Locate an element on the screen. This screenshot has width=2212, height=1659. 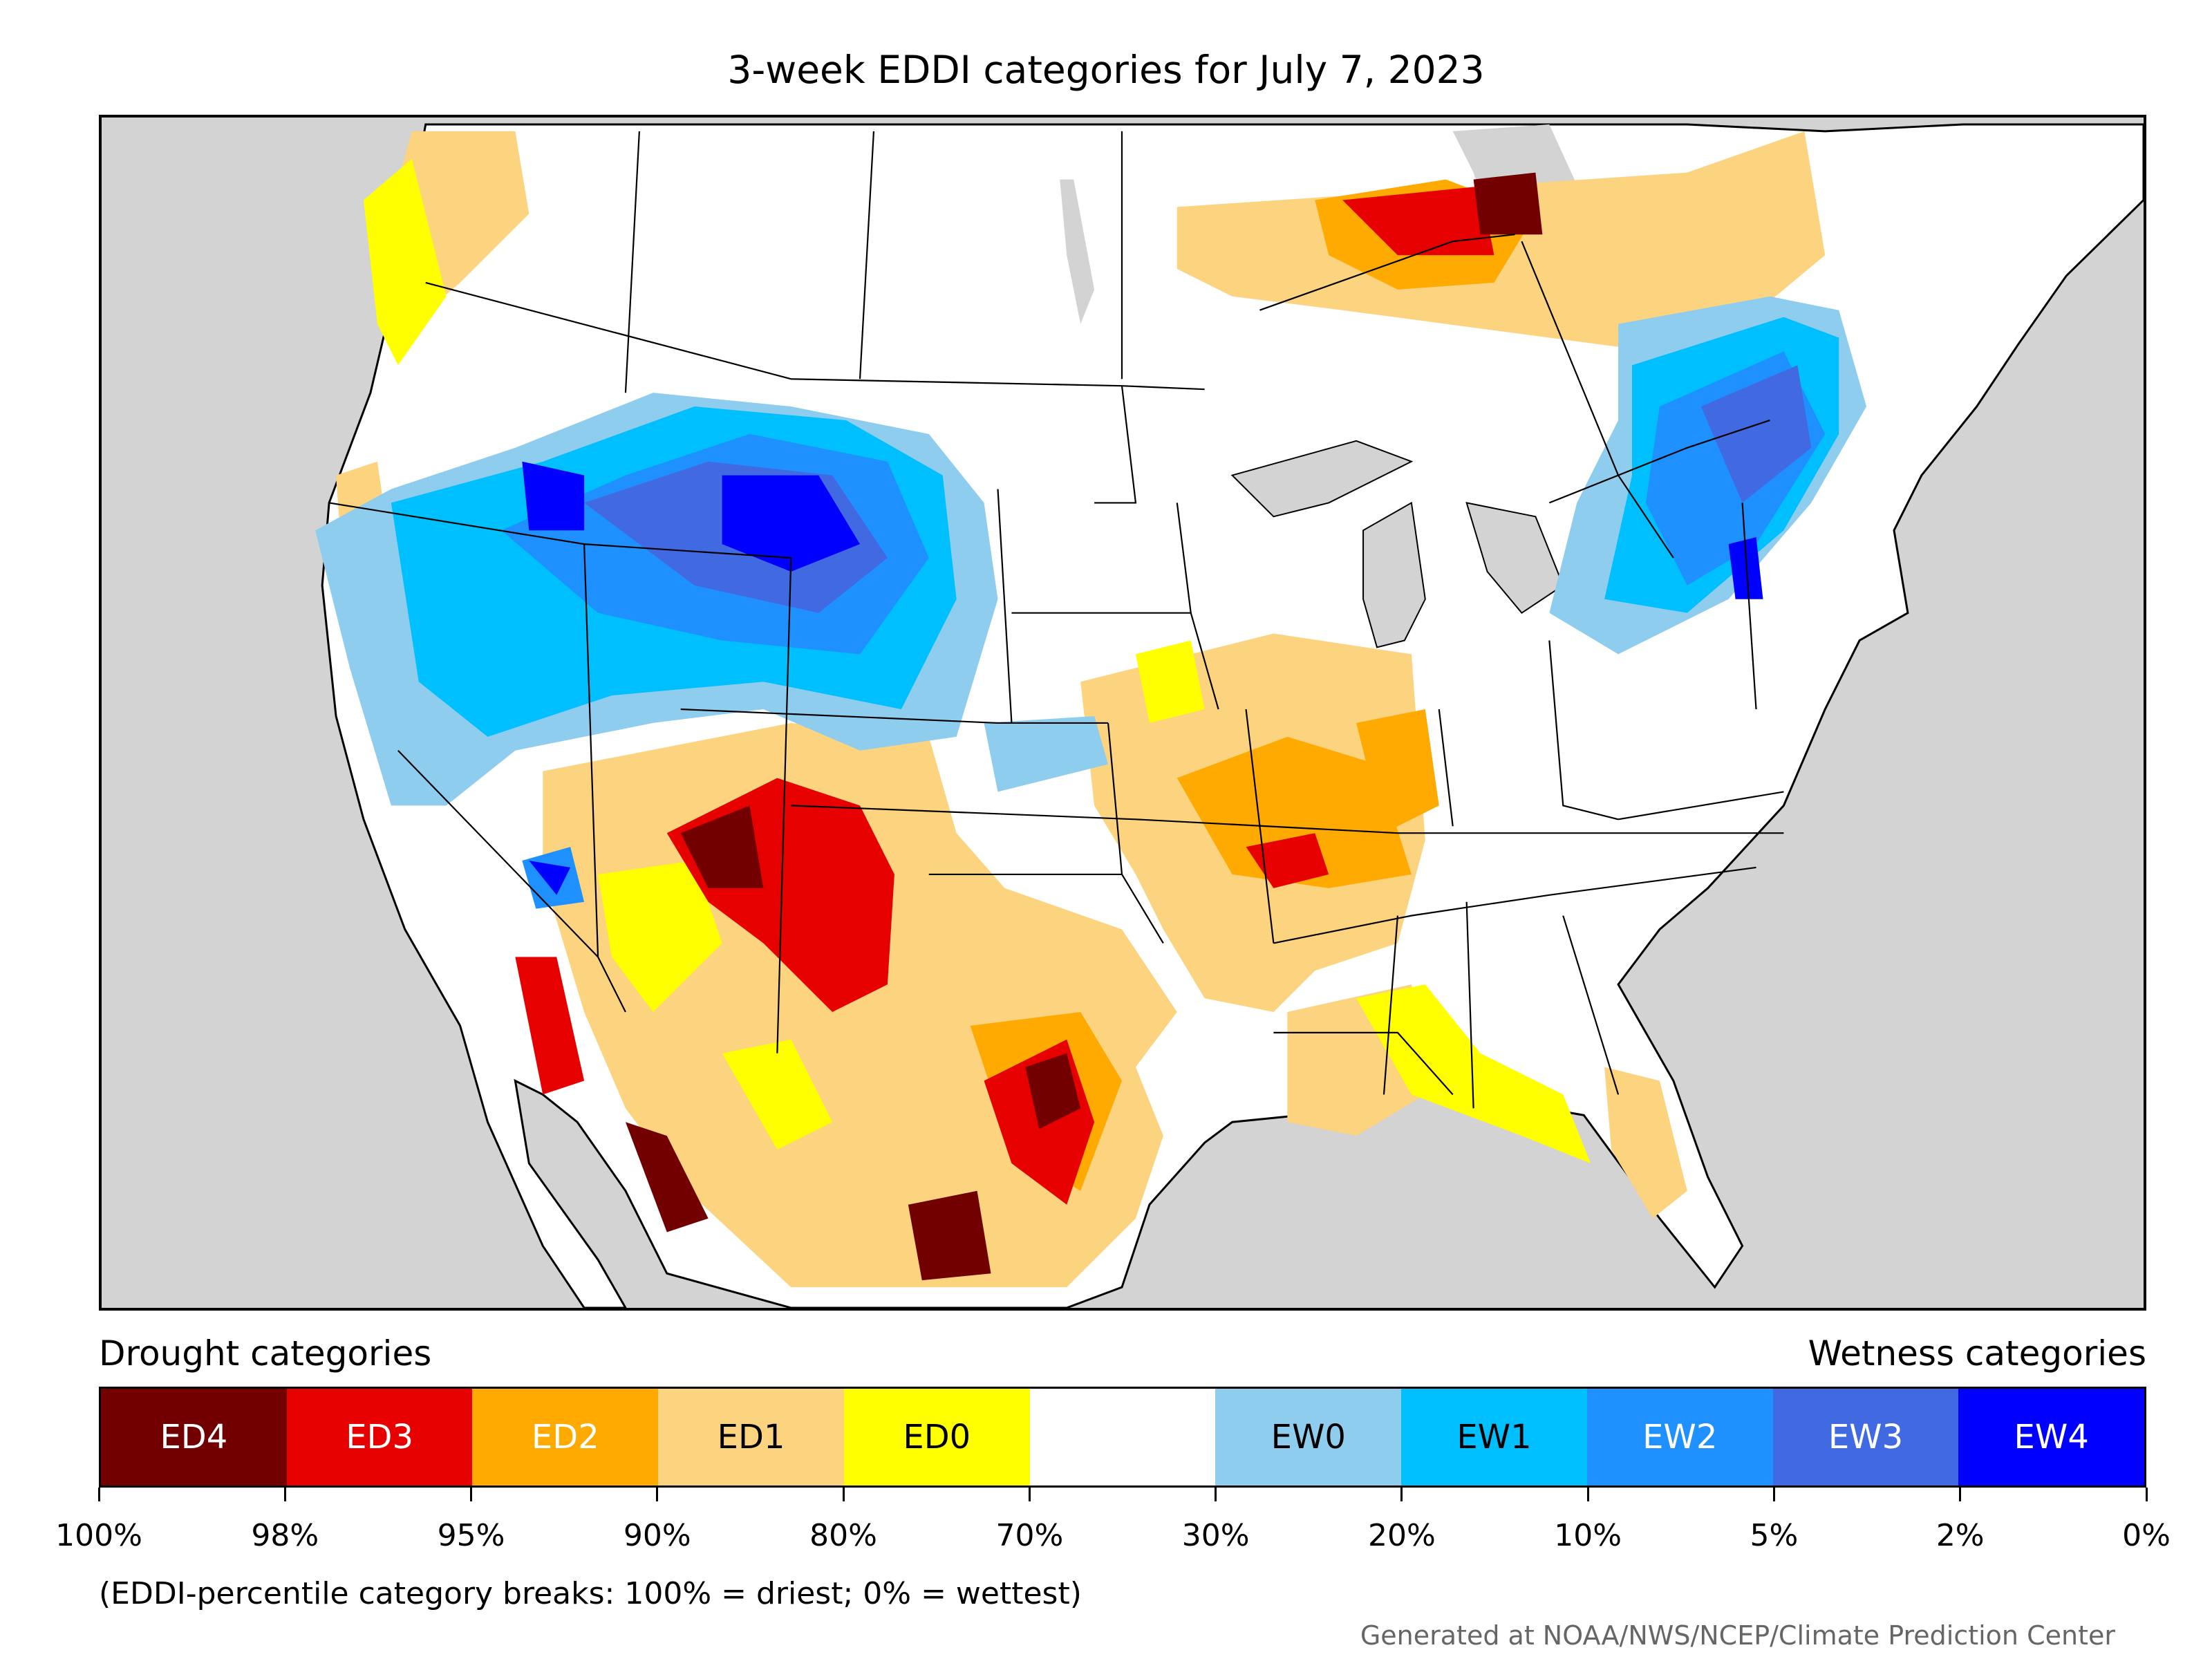
tick-label: 70% is located at coordinates (1029, 1535).